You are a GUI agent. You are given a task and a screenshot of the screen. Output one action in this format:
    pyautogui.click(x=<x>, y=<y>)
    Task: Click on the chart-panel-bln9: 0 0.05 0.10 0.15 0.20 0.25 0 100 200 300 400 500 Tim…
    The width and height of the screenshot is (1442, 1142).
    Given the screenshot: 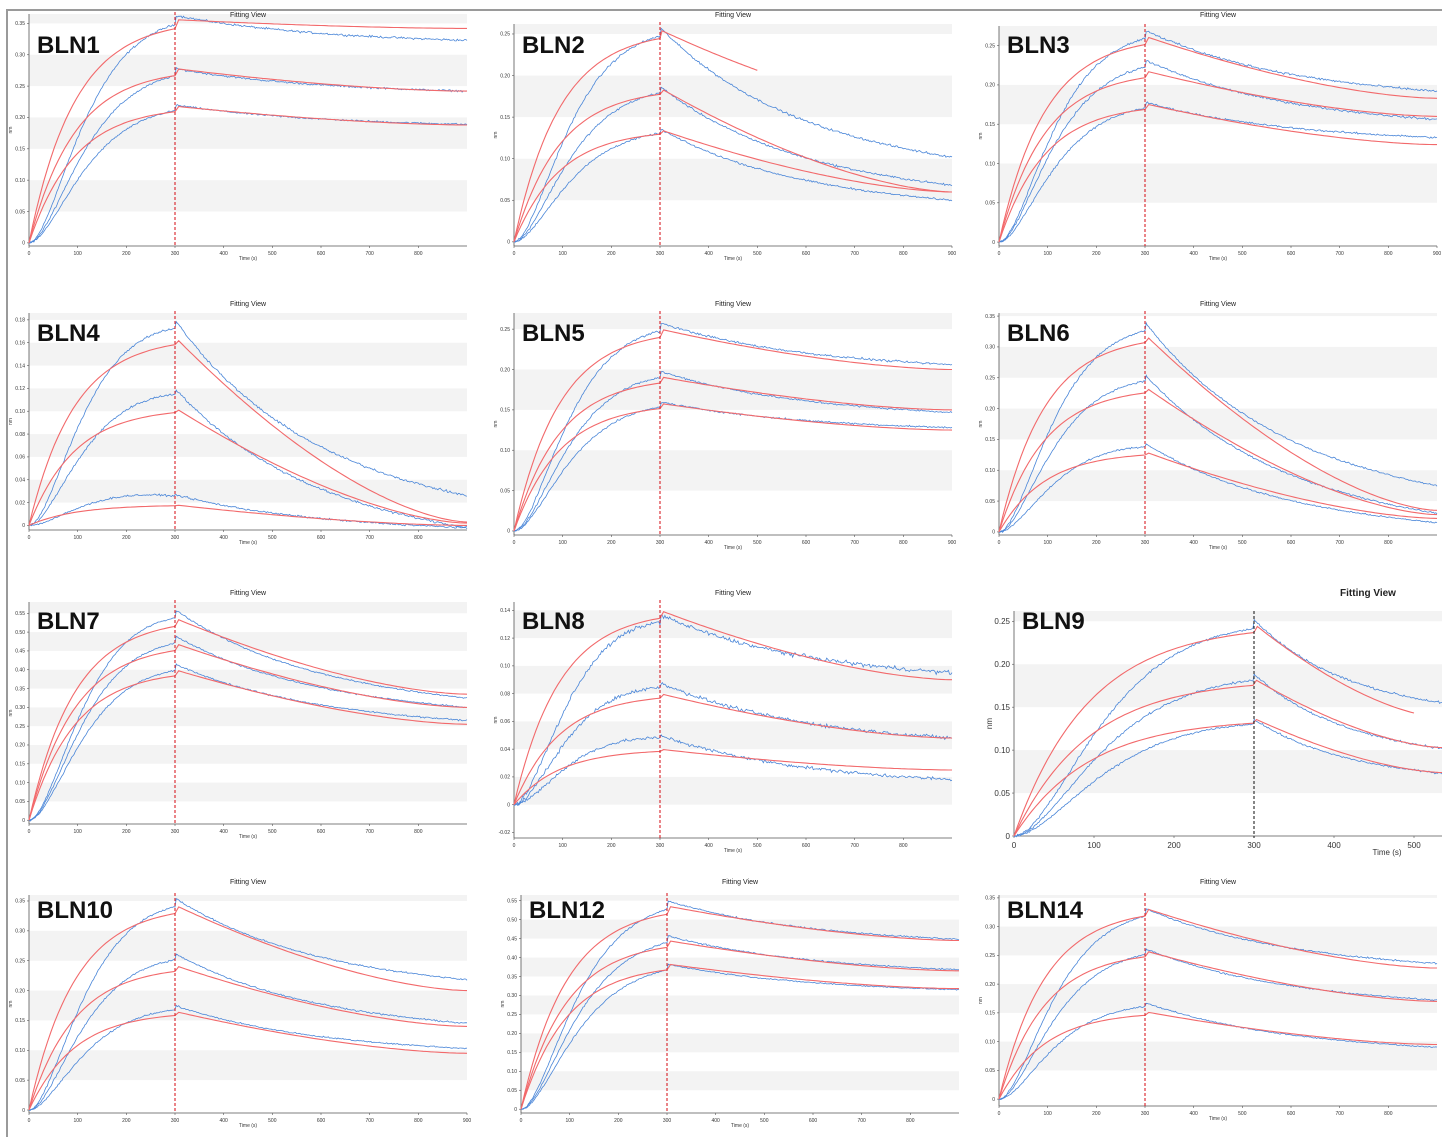 What is the action you would take?
    pyautogui.click(x=1213, y=722)
    